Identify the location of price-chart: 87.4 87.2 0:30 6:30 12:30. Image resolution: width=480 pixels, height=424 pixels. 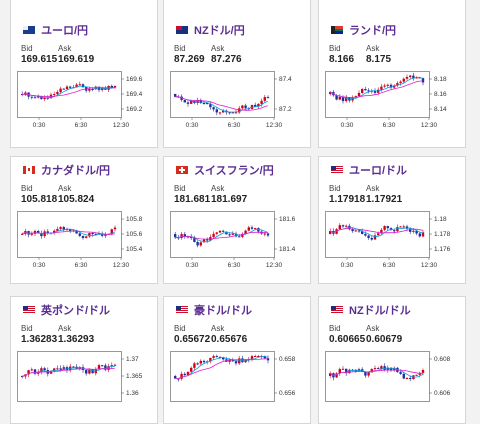
(238, 101).